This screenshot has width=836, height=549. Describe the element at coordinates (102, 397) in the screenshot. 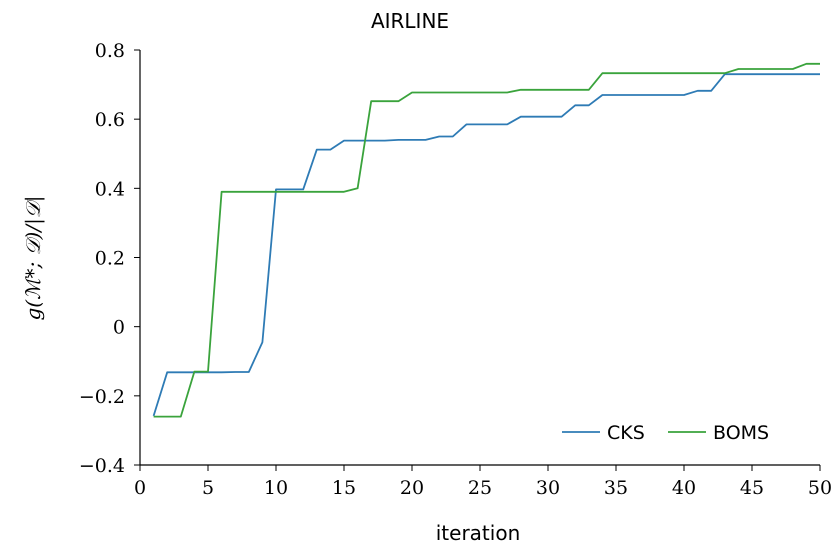

I see `y-tick-label: −0.2` at that location.